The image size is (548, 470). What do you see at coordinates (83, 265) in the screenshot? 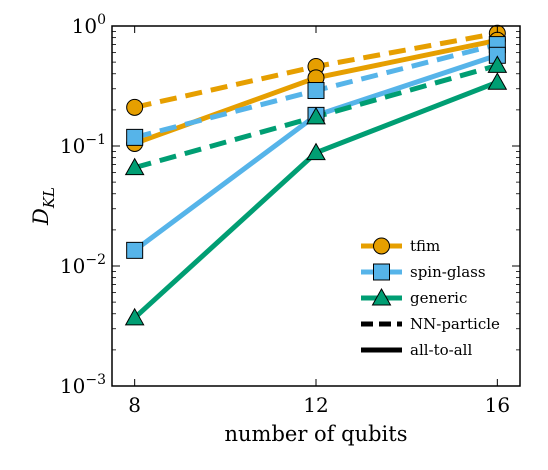
I see `y-tick-label: 10⁻²` at bounding box center [83, 265].